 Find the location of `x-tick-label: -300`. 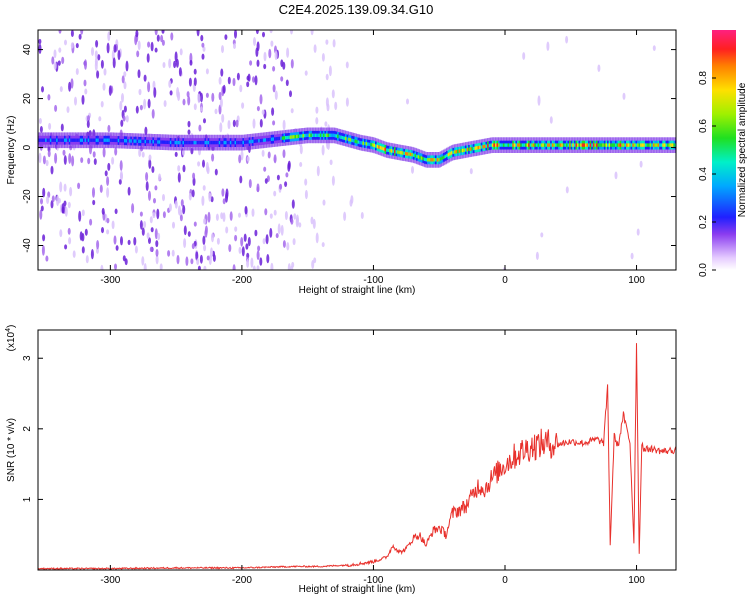

x-tick-label: -300 is located at coordinates (110, 280).